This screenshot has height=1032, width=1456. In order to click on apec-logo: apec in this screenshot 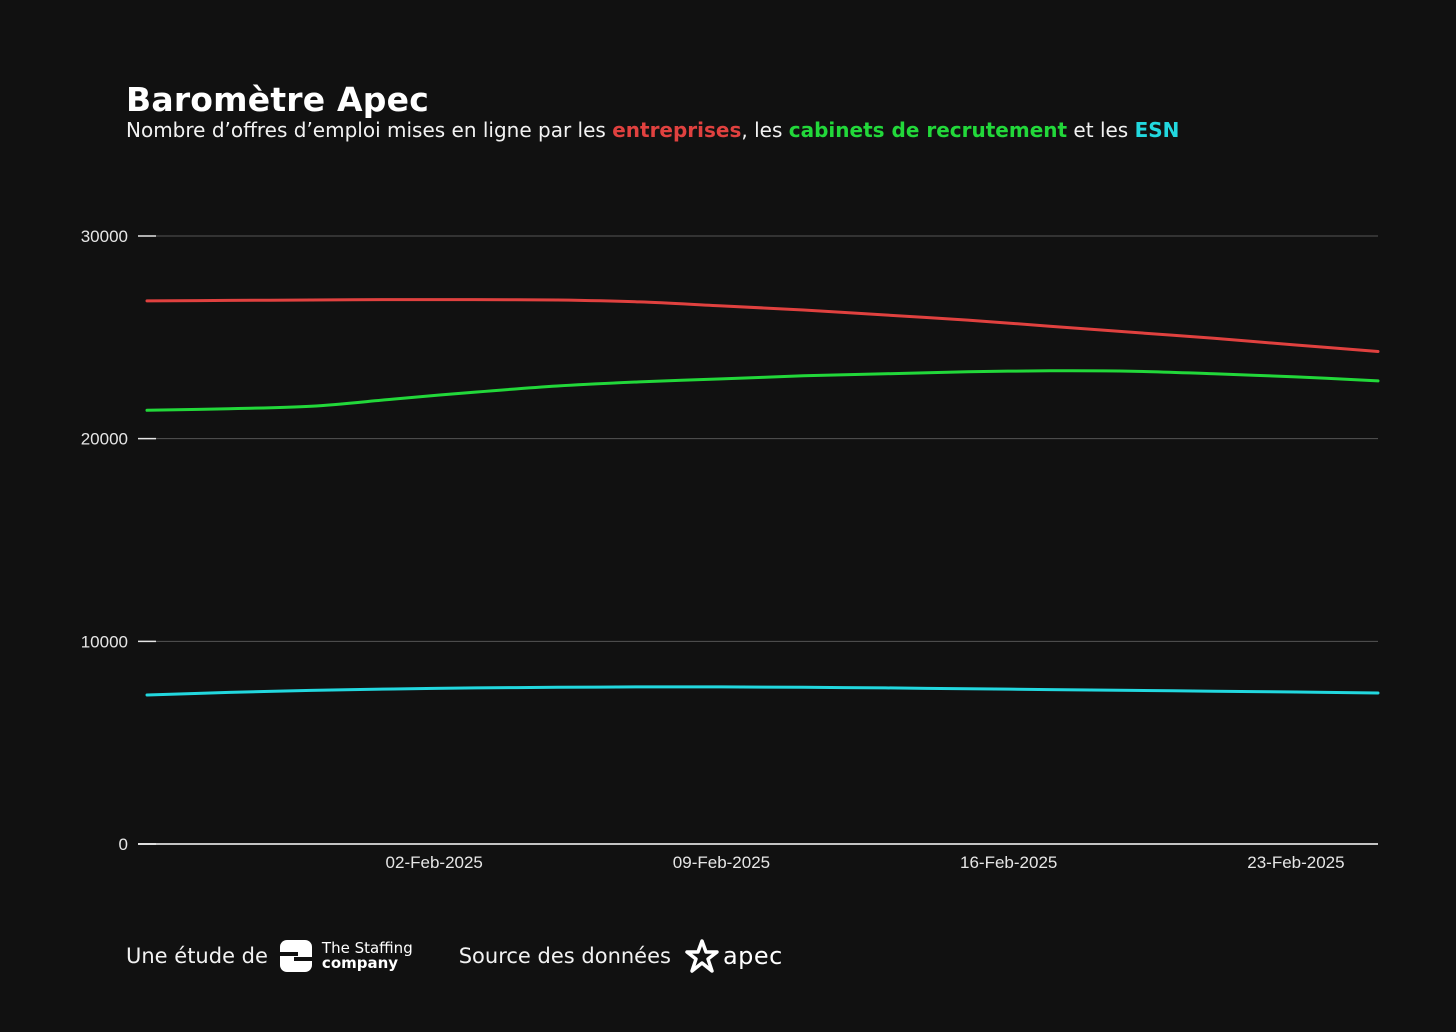, I will do `click(734, 956)`.